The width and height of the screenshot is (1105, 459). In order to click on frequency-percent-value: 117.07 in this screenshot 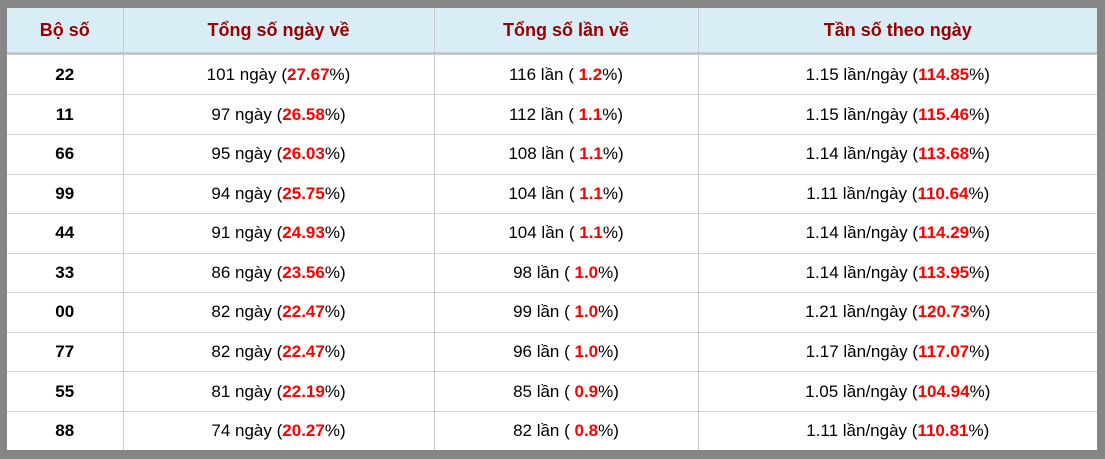, I will do `click(944, 351)`.